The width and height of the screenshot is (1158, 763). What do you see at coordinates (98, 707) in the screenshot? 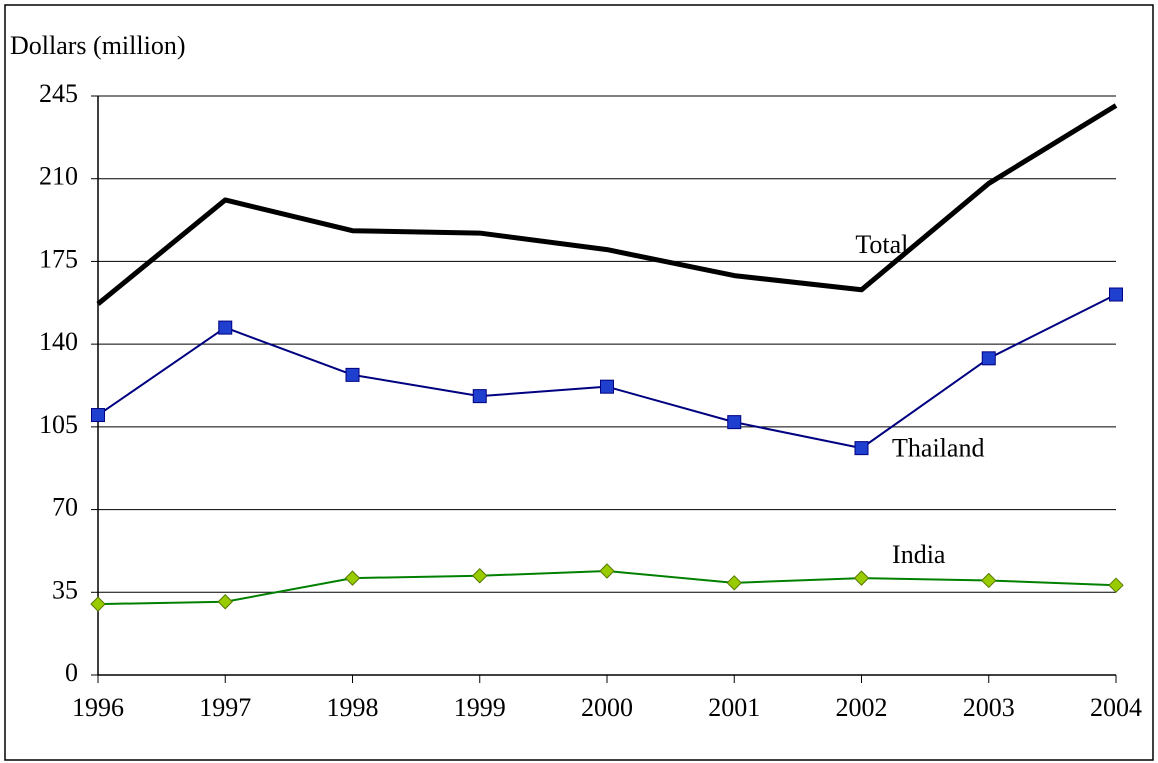
I see `x-tick-label: 1996` at bounding box center [98, 707].